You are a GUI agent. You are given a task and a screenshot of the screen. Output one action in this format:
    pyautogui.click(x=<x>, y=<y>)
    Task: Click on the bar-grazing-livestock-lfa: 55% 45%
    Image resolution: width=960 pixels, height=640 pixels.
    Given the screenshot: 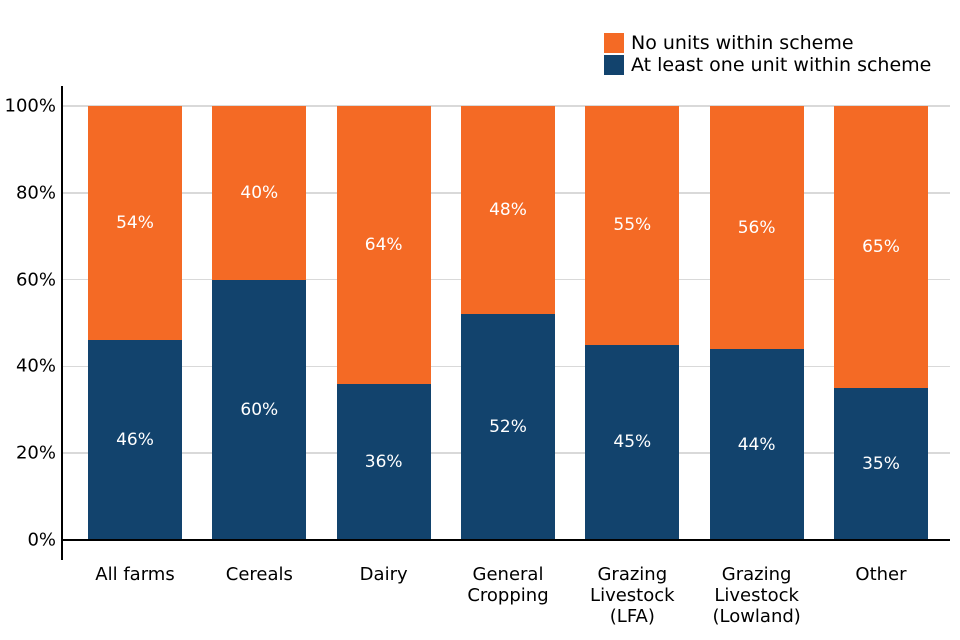 What is the action you would take?
    pyautogui.click(x=632, y=323)
    